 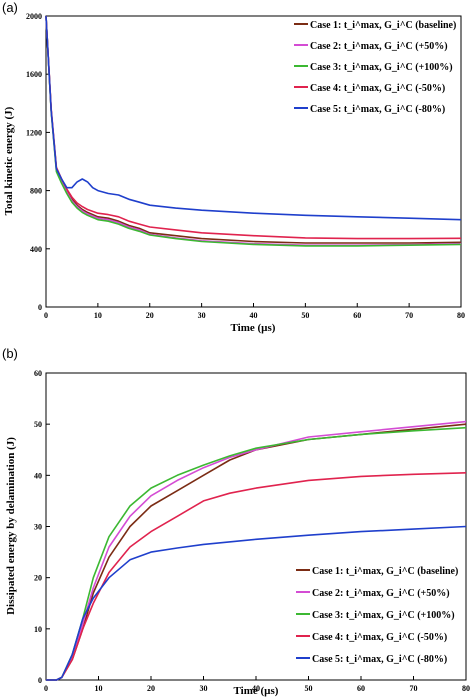 What do you see at coordinates (253, 328) in the screenshot?
I see `x-axis-title-a: Time (µs)` at bounding box center [253, 328].